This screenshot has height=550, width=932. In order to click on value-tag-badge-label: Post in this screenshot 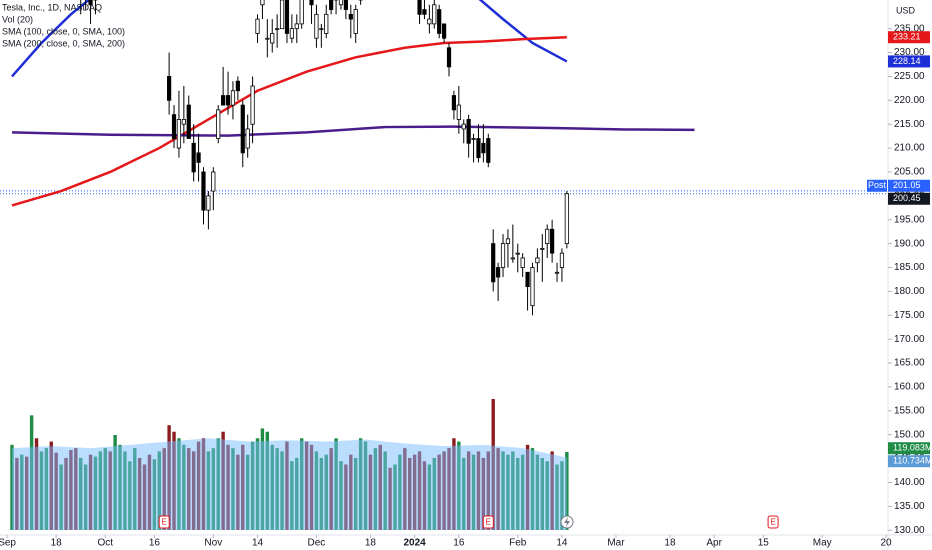, I will do `click(877, 185)`.